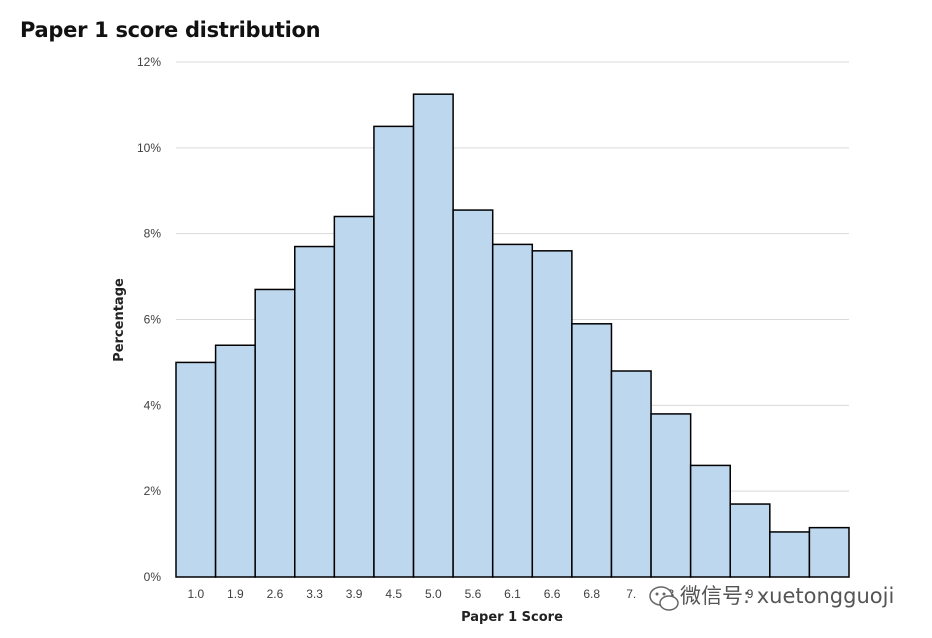 The width and height of the screenshot is (932, 638). Describe the element at coordinates (153, 577) in the screenshot. I see `y-tick-label: 0%` at that location.